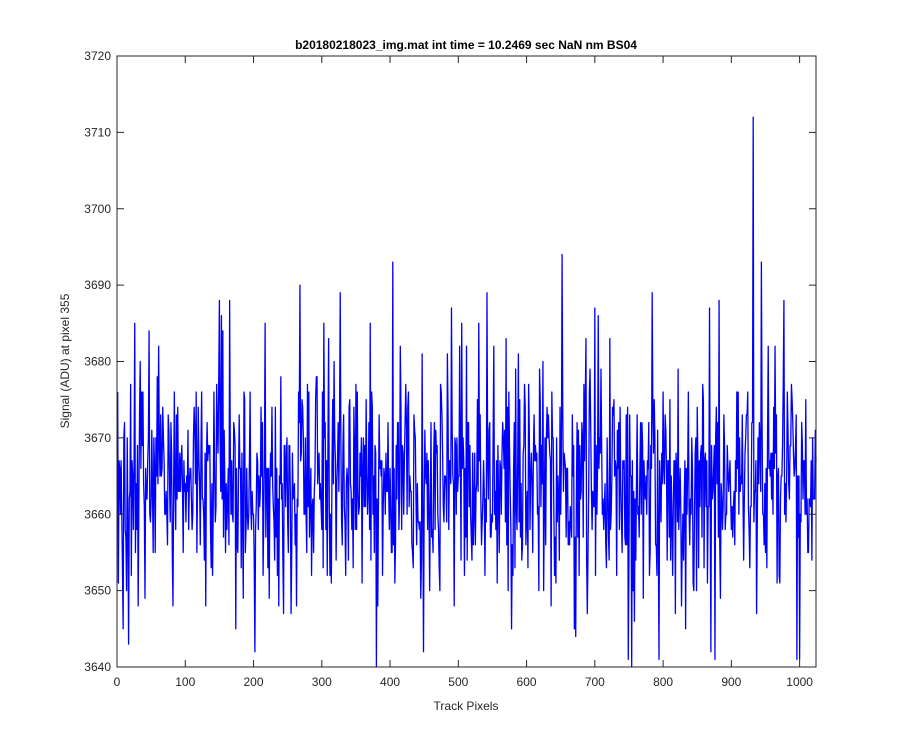  Describe the element at coordinates (97, 56) in the screenshot. I see `y-tick-label: 3720` at that location.